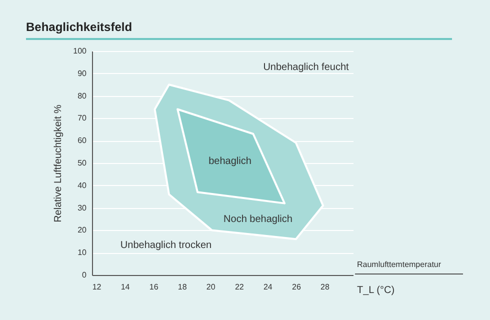 The image size is (490, 320). What do you see at coordinates (85, 275) in the screenshot?
I see `y-tick-label: 0` at bounding box center [85, 275].